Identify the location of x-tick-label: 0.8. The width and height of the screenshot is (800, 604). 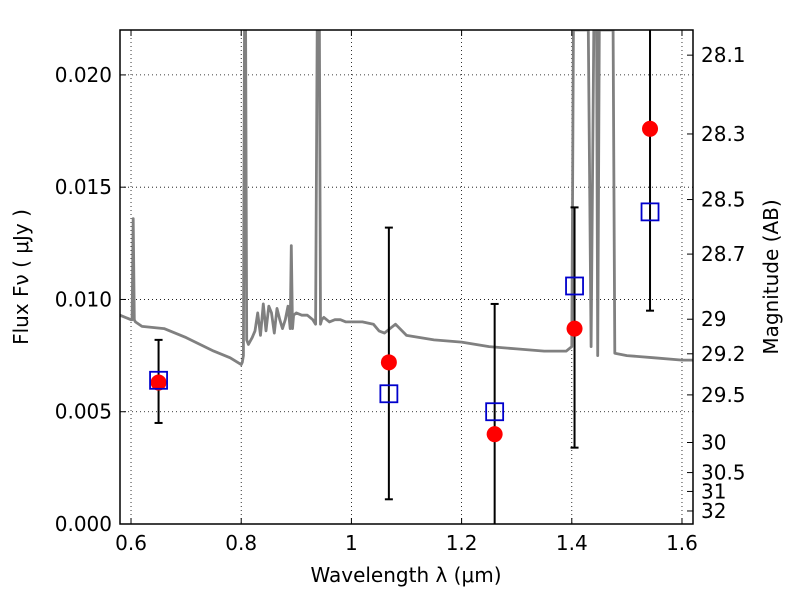
(241, 543).